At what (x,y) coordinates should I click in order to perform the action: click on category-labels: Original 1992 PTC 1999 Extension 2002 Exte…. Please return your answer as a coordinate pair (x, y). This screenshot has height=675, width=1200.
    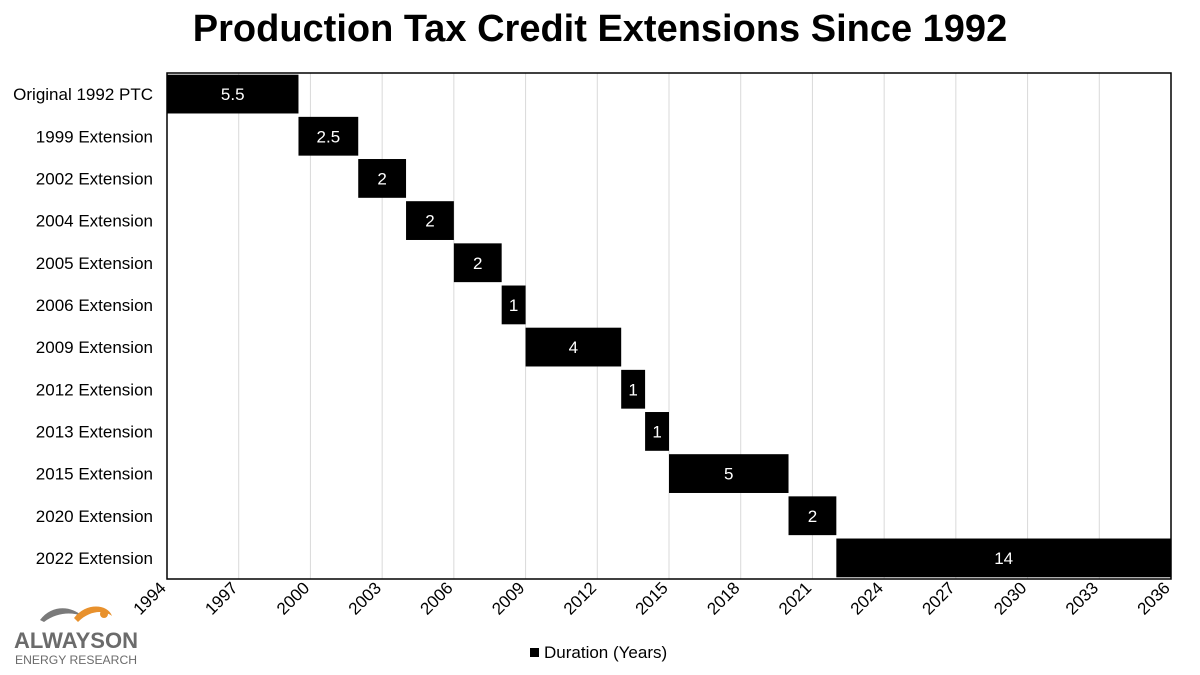
    Looking at the image, I should click on (83, 326).